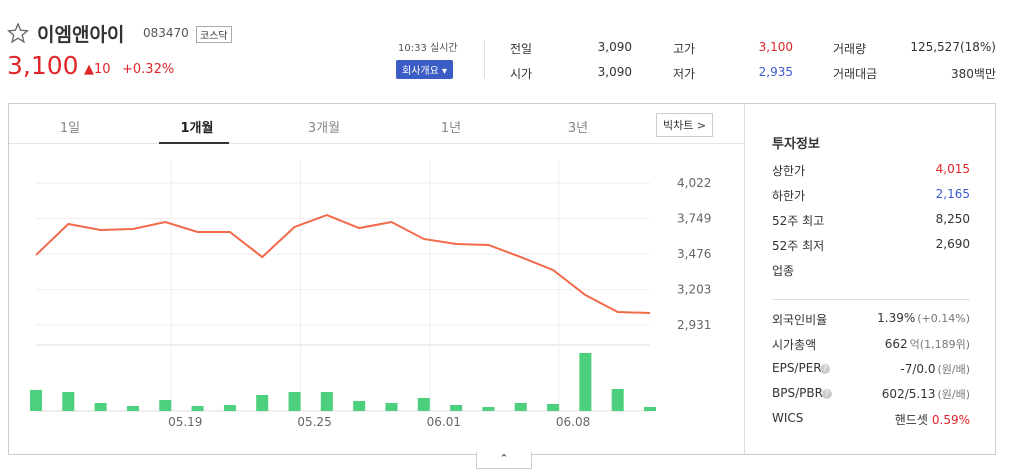 The image size is (1017, 476). Describe the element at coordinates (324, 128) in the screenshot. I see `tab: 3개월` at that location.